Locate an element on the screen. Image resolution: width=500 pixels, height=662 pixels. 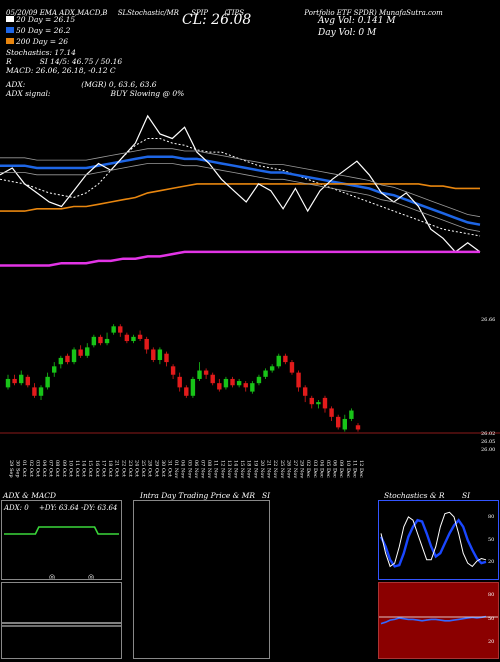
stoch-r is located at coordinates (433, 539).